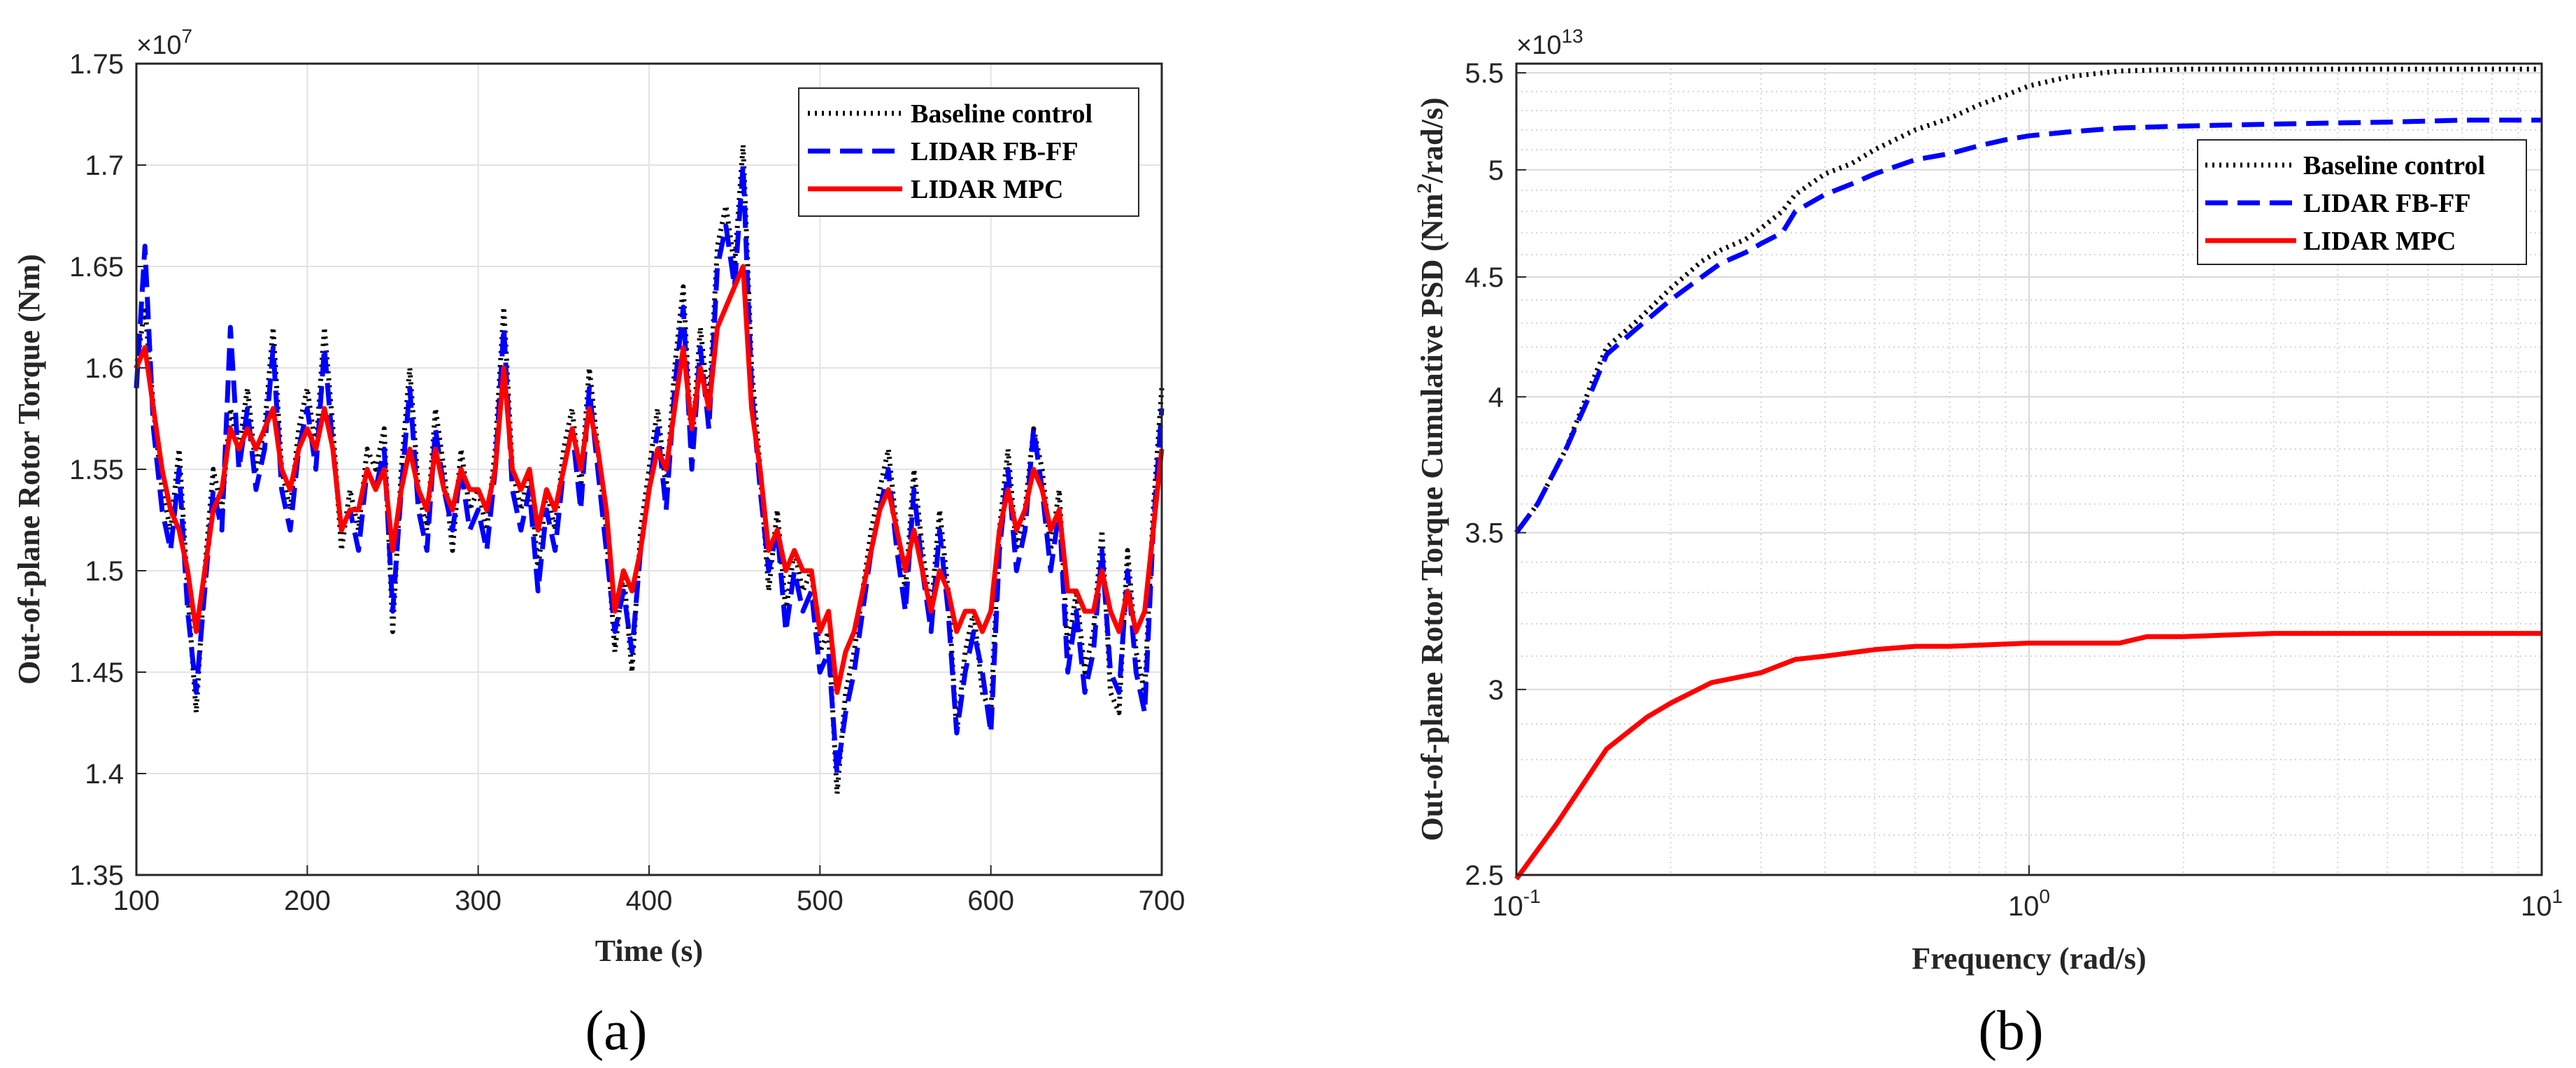  I want to click on chart-b-x-tick-label: 10¹, so click(2542, 904).